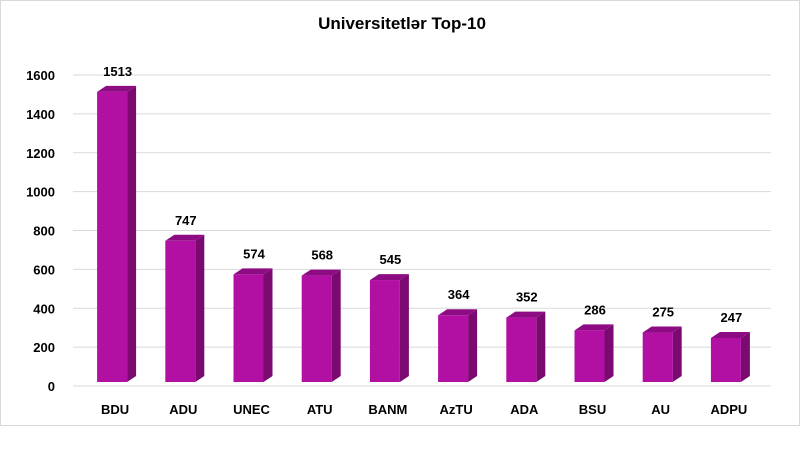 This screenshot has width=800, height=474. I want to click on x-tick-label-ada: ADA, so click(524, 409).